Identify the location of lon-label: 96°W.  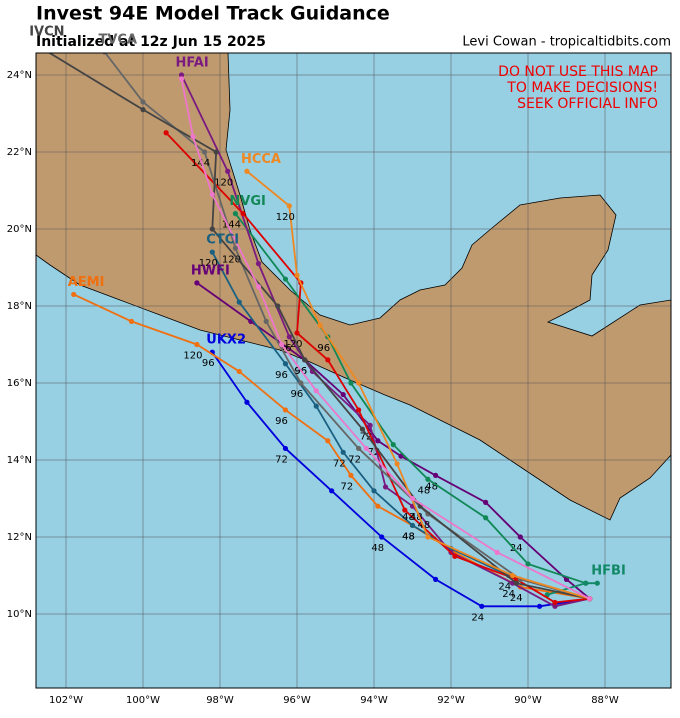
(297, 700).